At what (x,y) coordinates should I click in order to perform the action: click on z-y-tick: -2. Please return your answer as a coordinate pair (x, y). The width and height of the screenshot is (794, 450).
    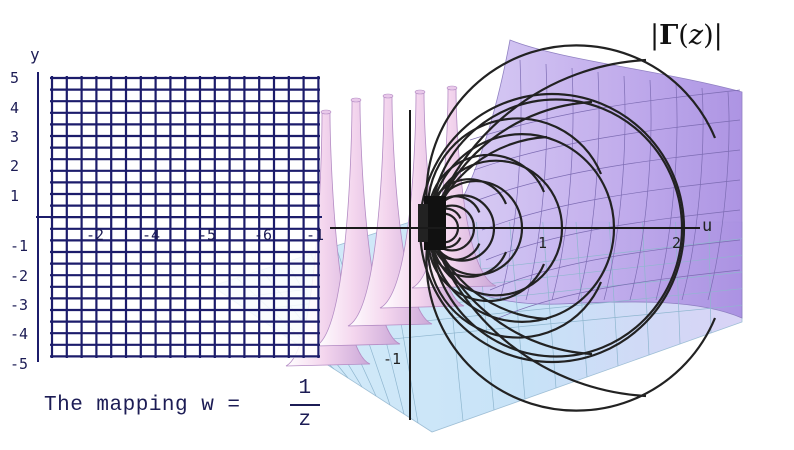
    Looking at the image, I should click on (19, 276).